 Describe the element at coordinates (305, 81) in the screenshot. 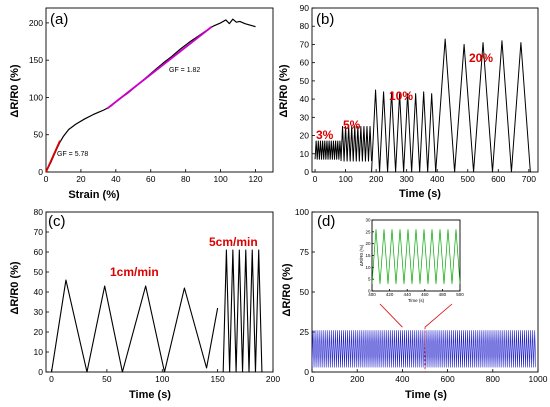

I see `panel-b-ytick-label-5: 50` at that location.